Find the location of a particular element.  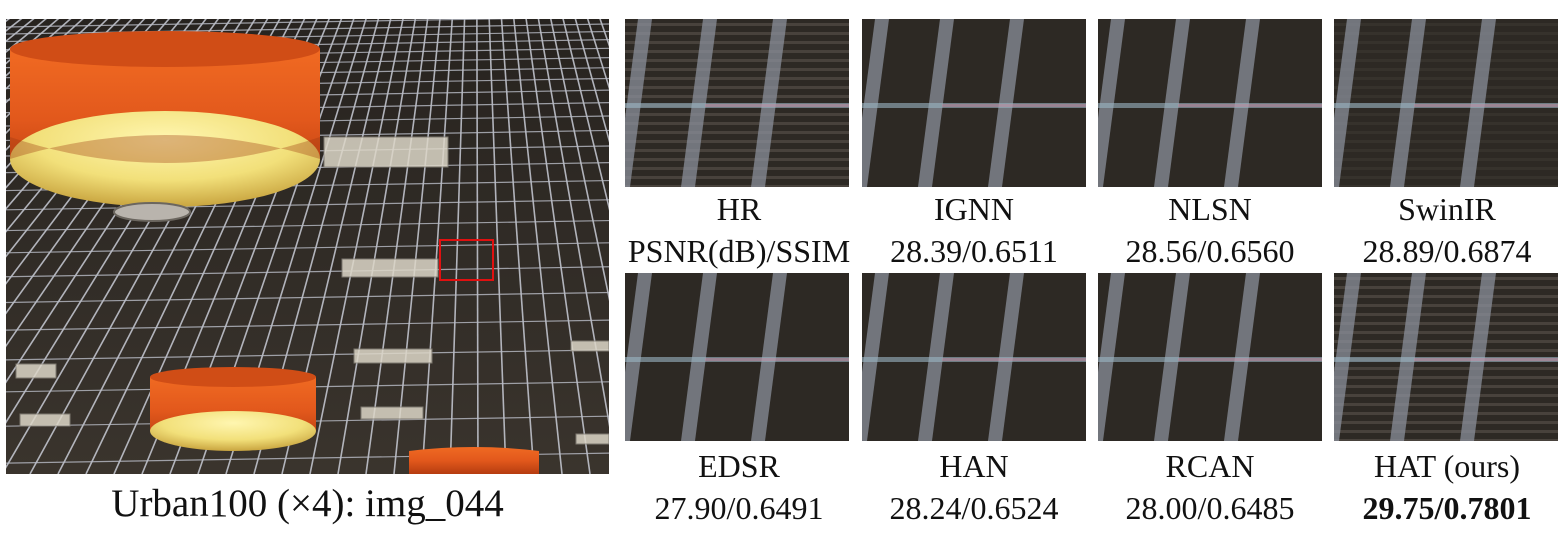

round-fixture is located at coordinates (152, 212).